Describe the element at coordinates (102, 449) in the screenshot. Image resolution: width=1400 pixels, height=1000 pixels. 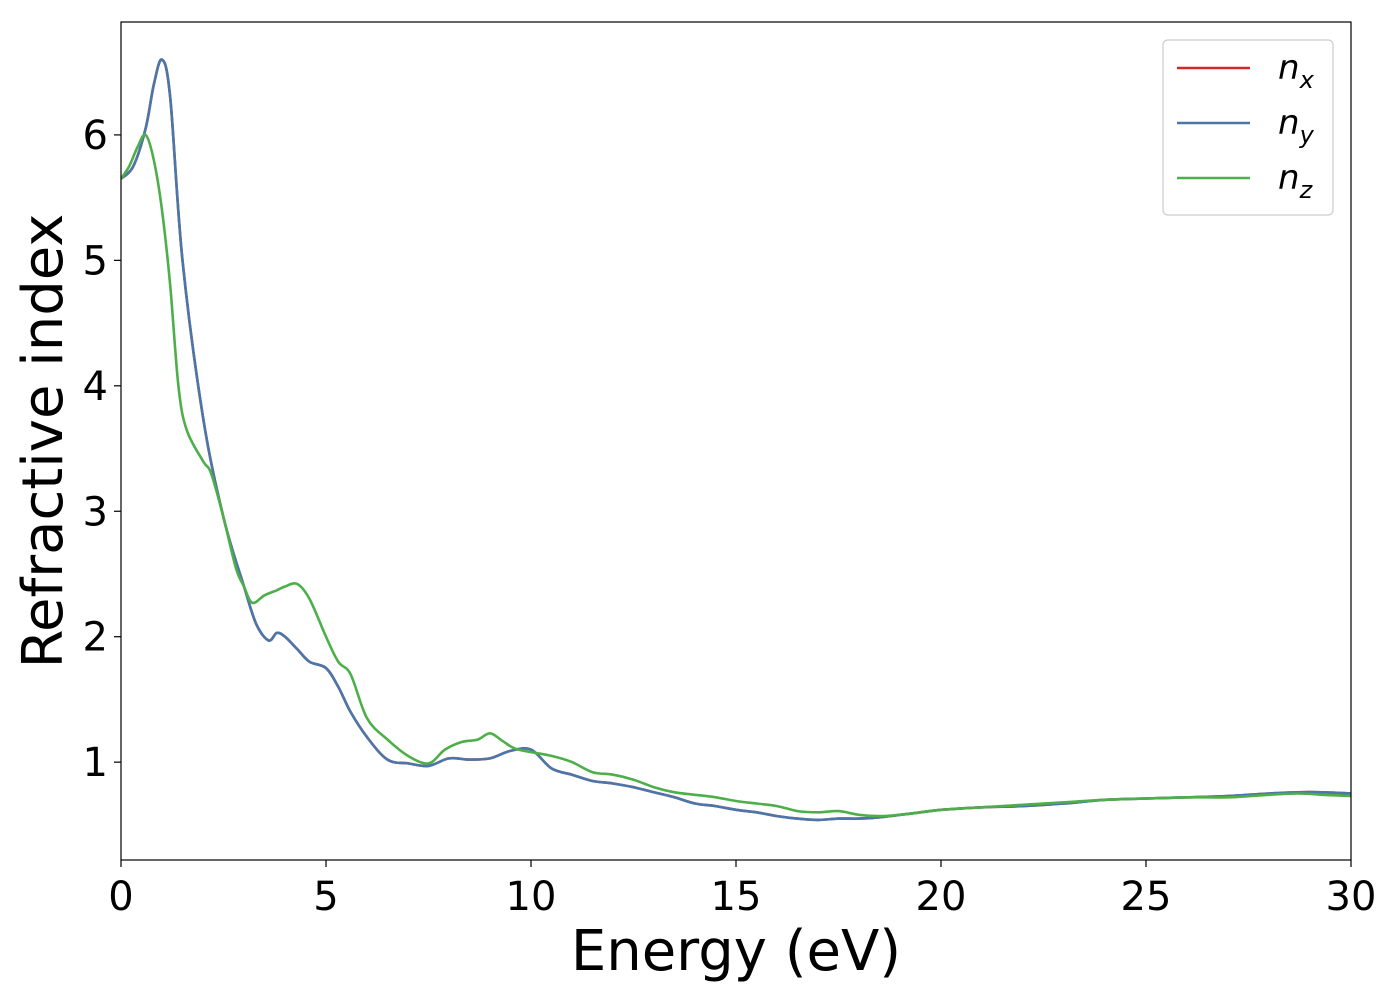
I see `y-axis-ticks: 1 2 3 4 5 6` at that location.